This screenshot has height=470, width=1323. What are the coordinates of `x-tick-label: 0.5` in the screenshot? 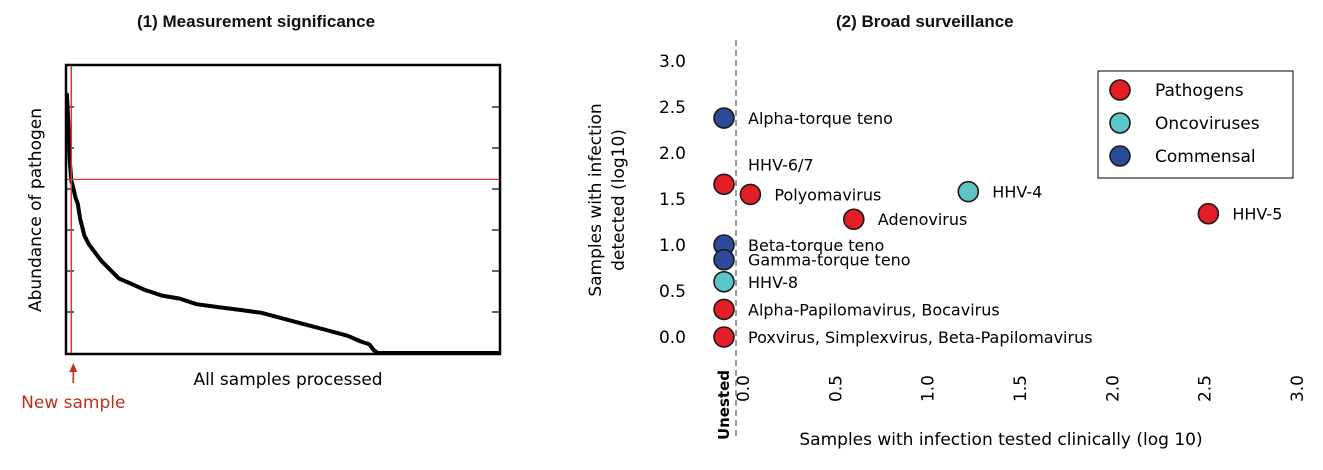 It's located at (836, 388).